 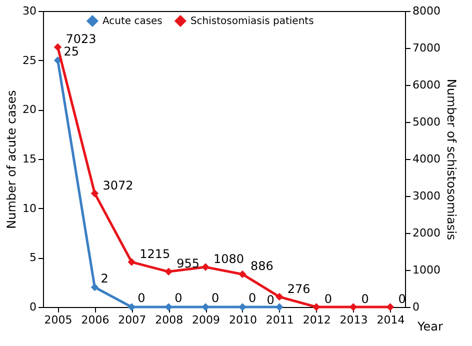 I want to click on data-label: 25, so click(x=72, y=51).